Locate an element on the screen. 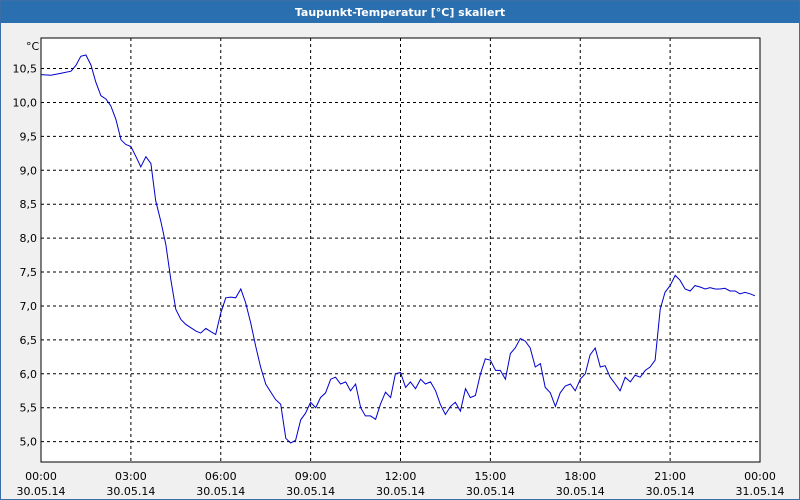 This screenshot has width=800, height=500. x-tick-time-label: 09:00 is located at coordinates (311, 476).